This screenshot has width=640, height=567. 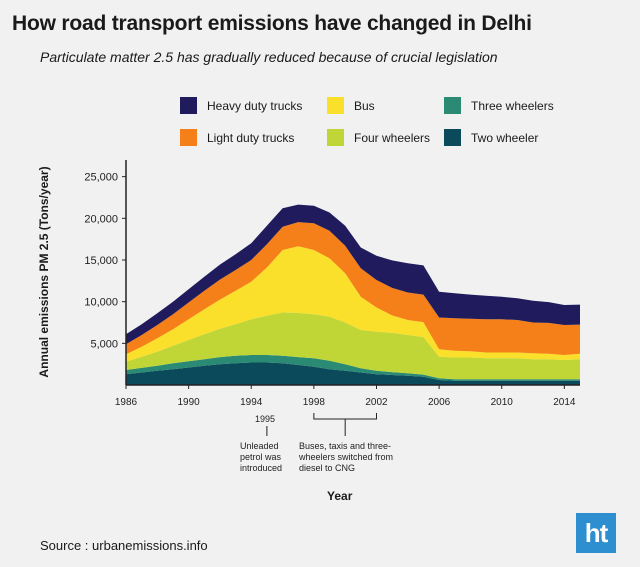 I want to click on legend-item-bus: Bus, so click(x=351, y=105).